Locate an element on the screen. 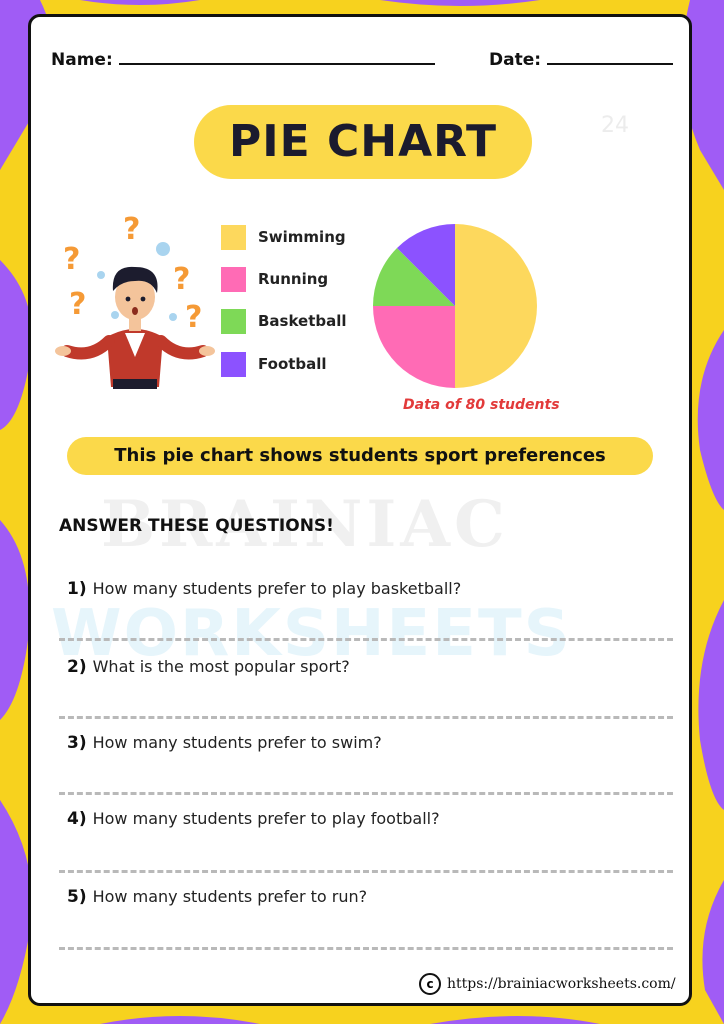 This screenshot has width=724, height=1024. legend-label: Swimming is located at coordinates (302, 237).